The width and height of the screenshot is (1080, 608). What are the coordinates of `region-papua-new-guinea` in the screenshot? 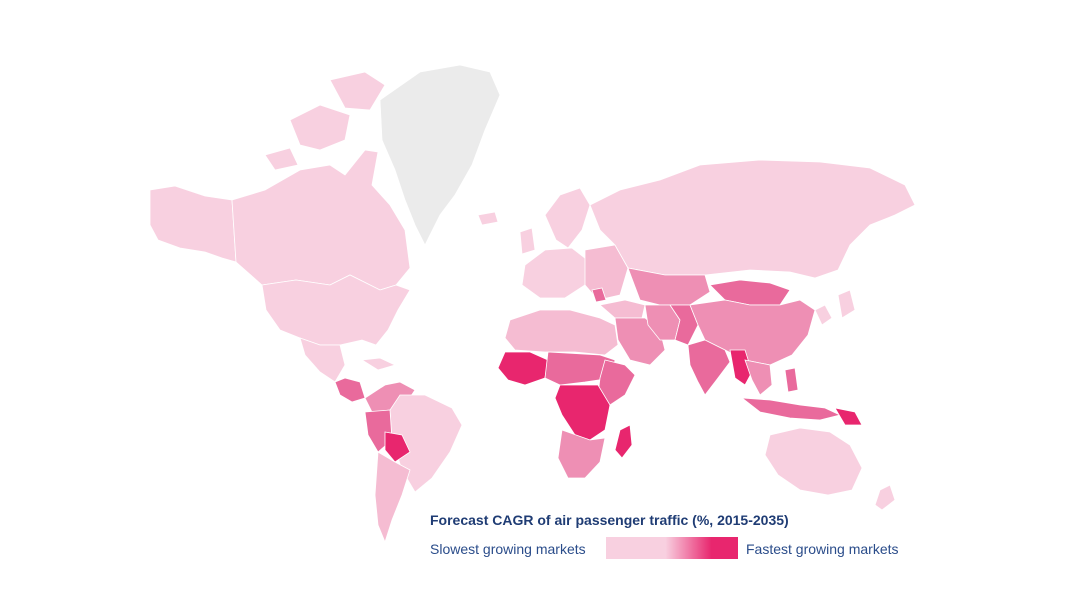 It's located at (848, 416).